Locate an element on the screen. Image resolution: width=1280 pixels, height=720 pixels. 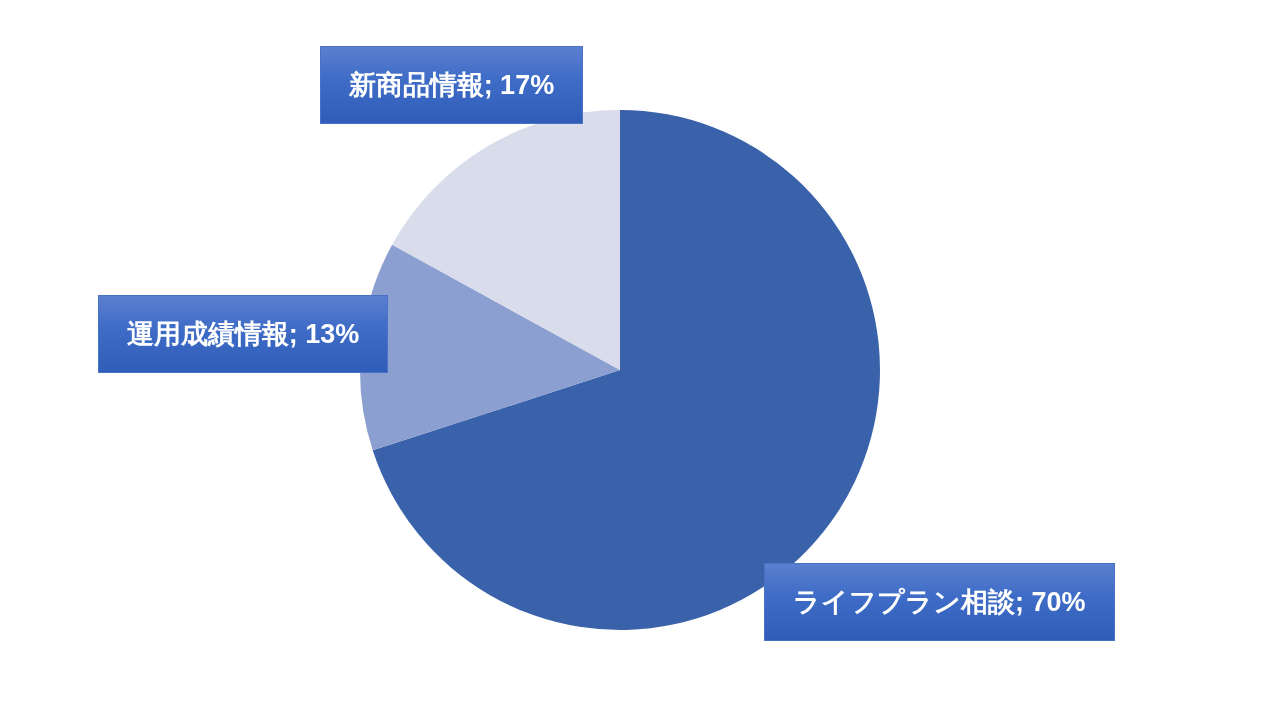
slice-label: ライフプラン相談; 70% is located at coordinates (939, 602).